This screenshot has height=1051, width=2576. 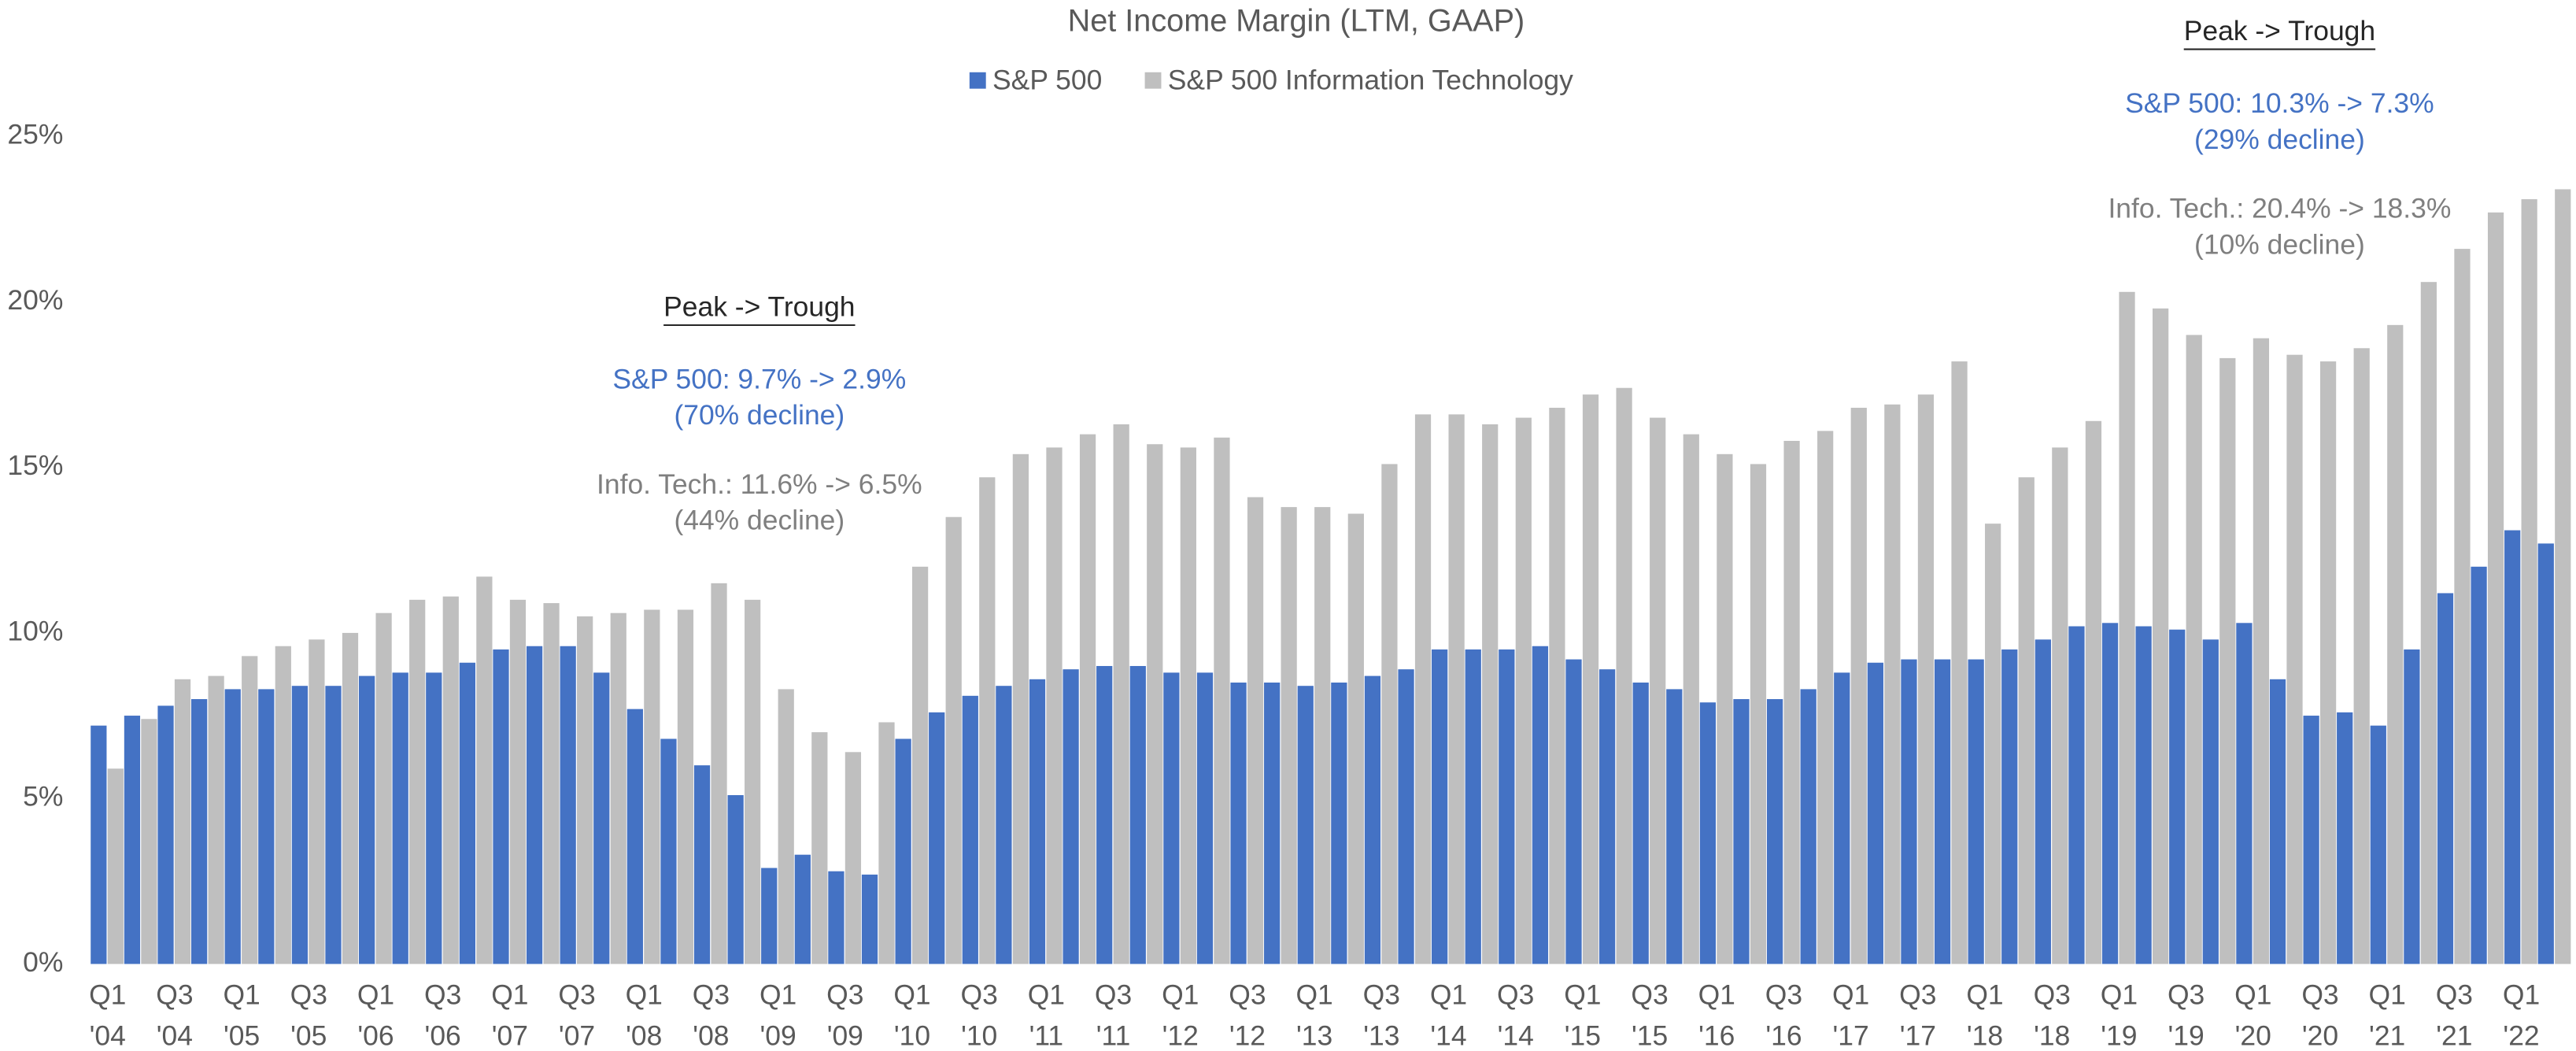 What do you see at coordinates (1650, 1035) in the screenshot?
I see `x-tick-label: '15` at bounding box center [1650, 1035].